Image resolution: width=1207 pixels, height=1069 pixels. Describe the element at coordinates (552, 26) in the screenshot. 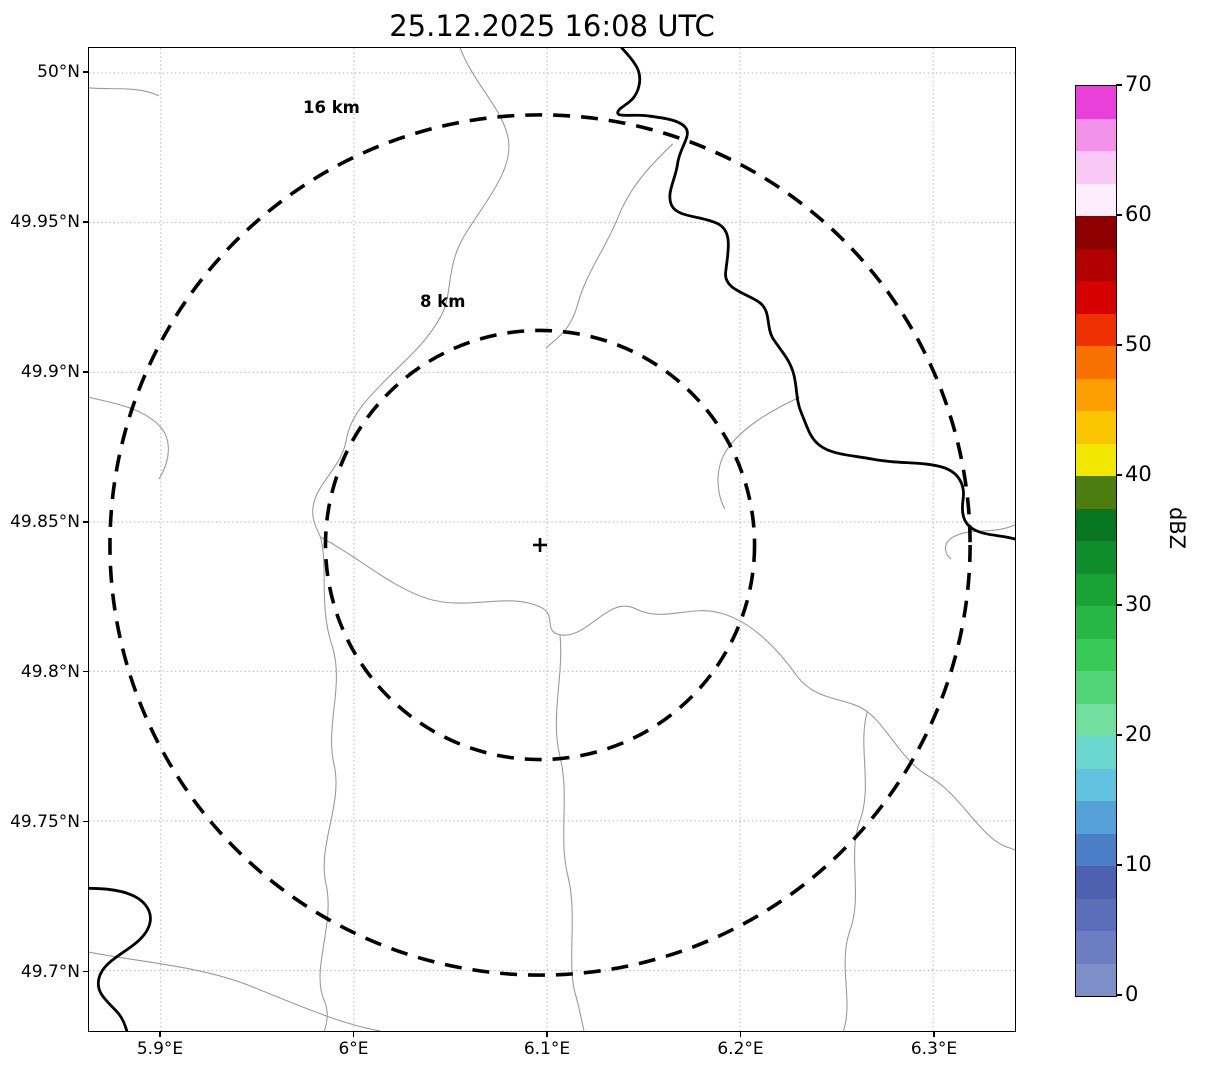

I see `plot-title: 25.12.2025 16:08 UTC` at that location.